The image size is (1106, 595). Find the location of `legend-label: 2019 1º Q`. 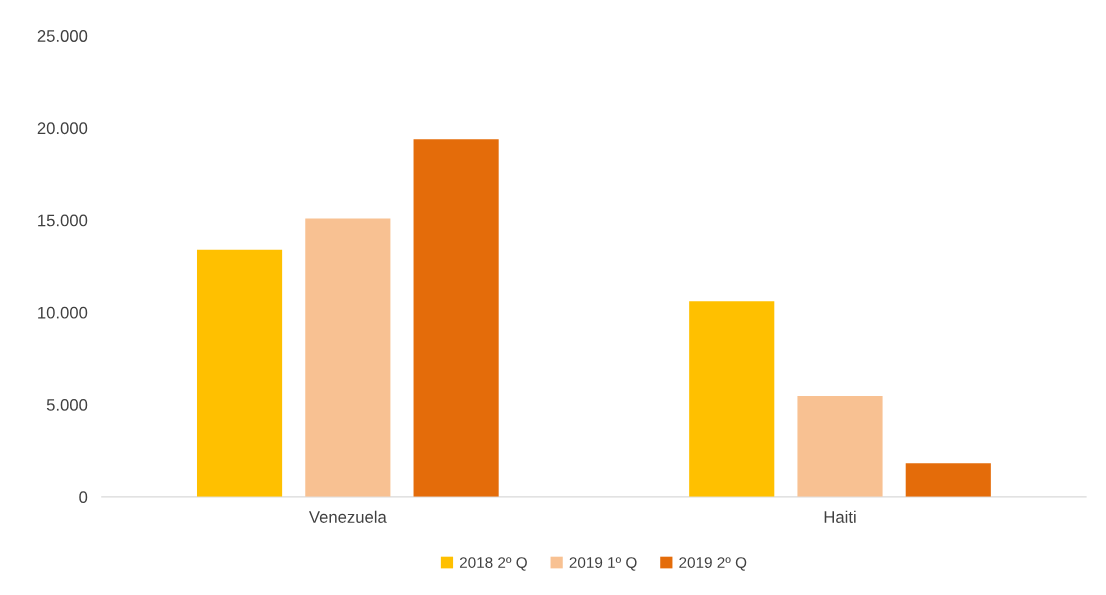

legend-label: 2019 1º Q is located at coordinates (603, 564).